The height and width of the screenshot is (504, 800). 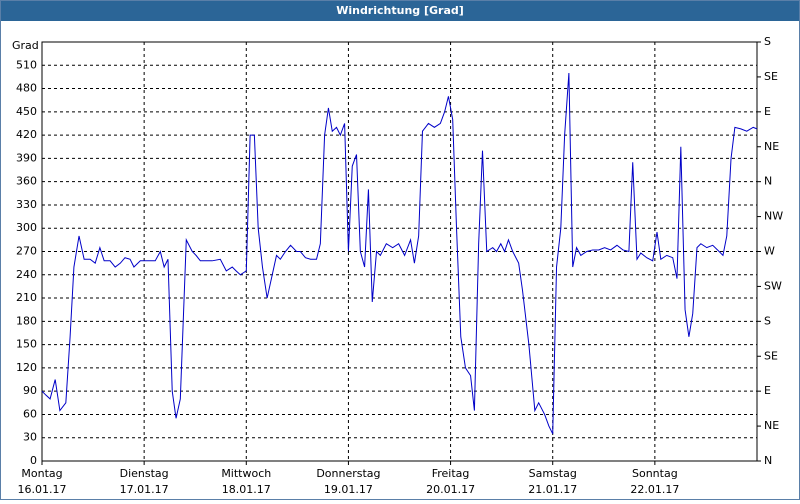 I want to click on y-tick-label: 90, so click(x=30, y=390).